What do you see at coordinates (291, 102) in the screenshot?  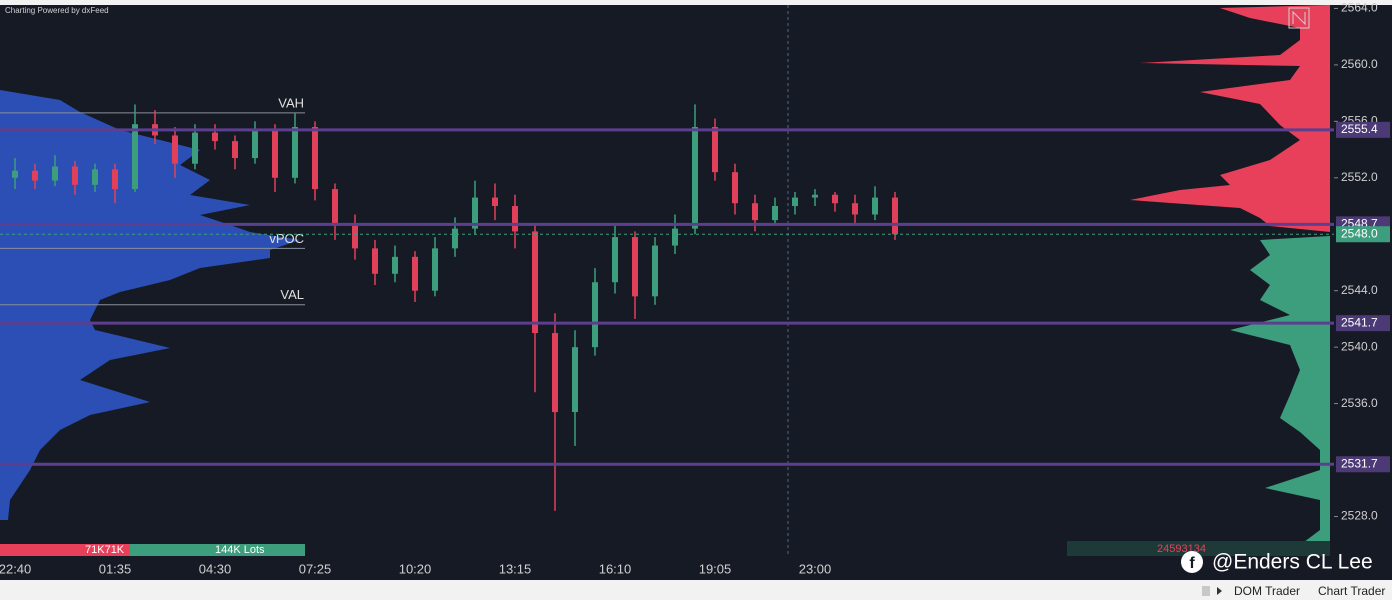 I see `annotation-label: VAH` at bounding box center [291, 102].